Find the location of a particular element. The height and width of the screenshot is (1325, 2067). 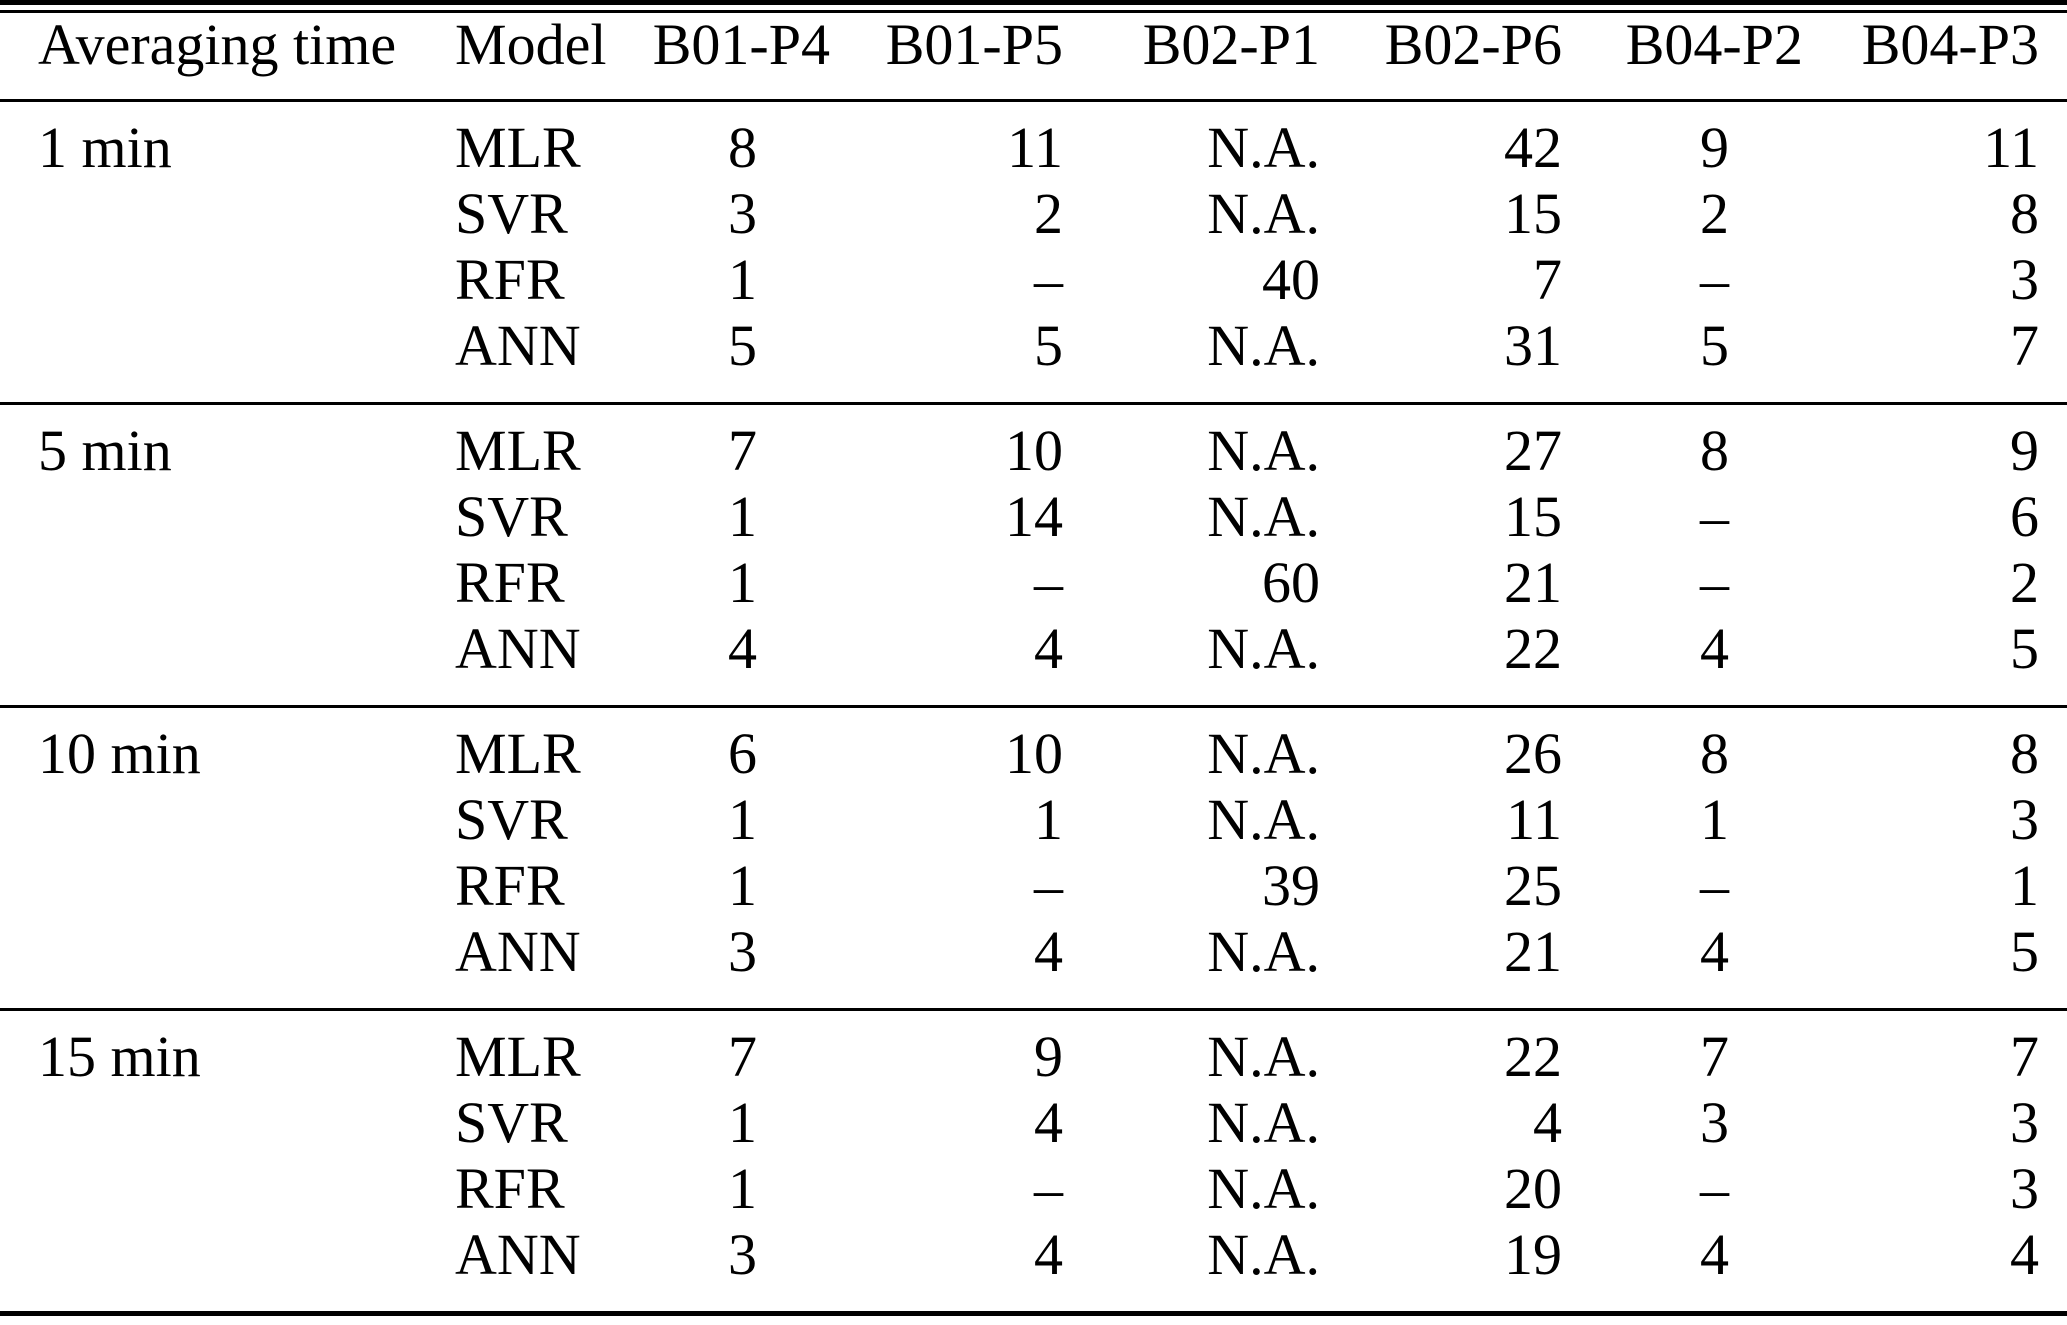

time-cell: 1 min is located at coordinates (105, 147).